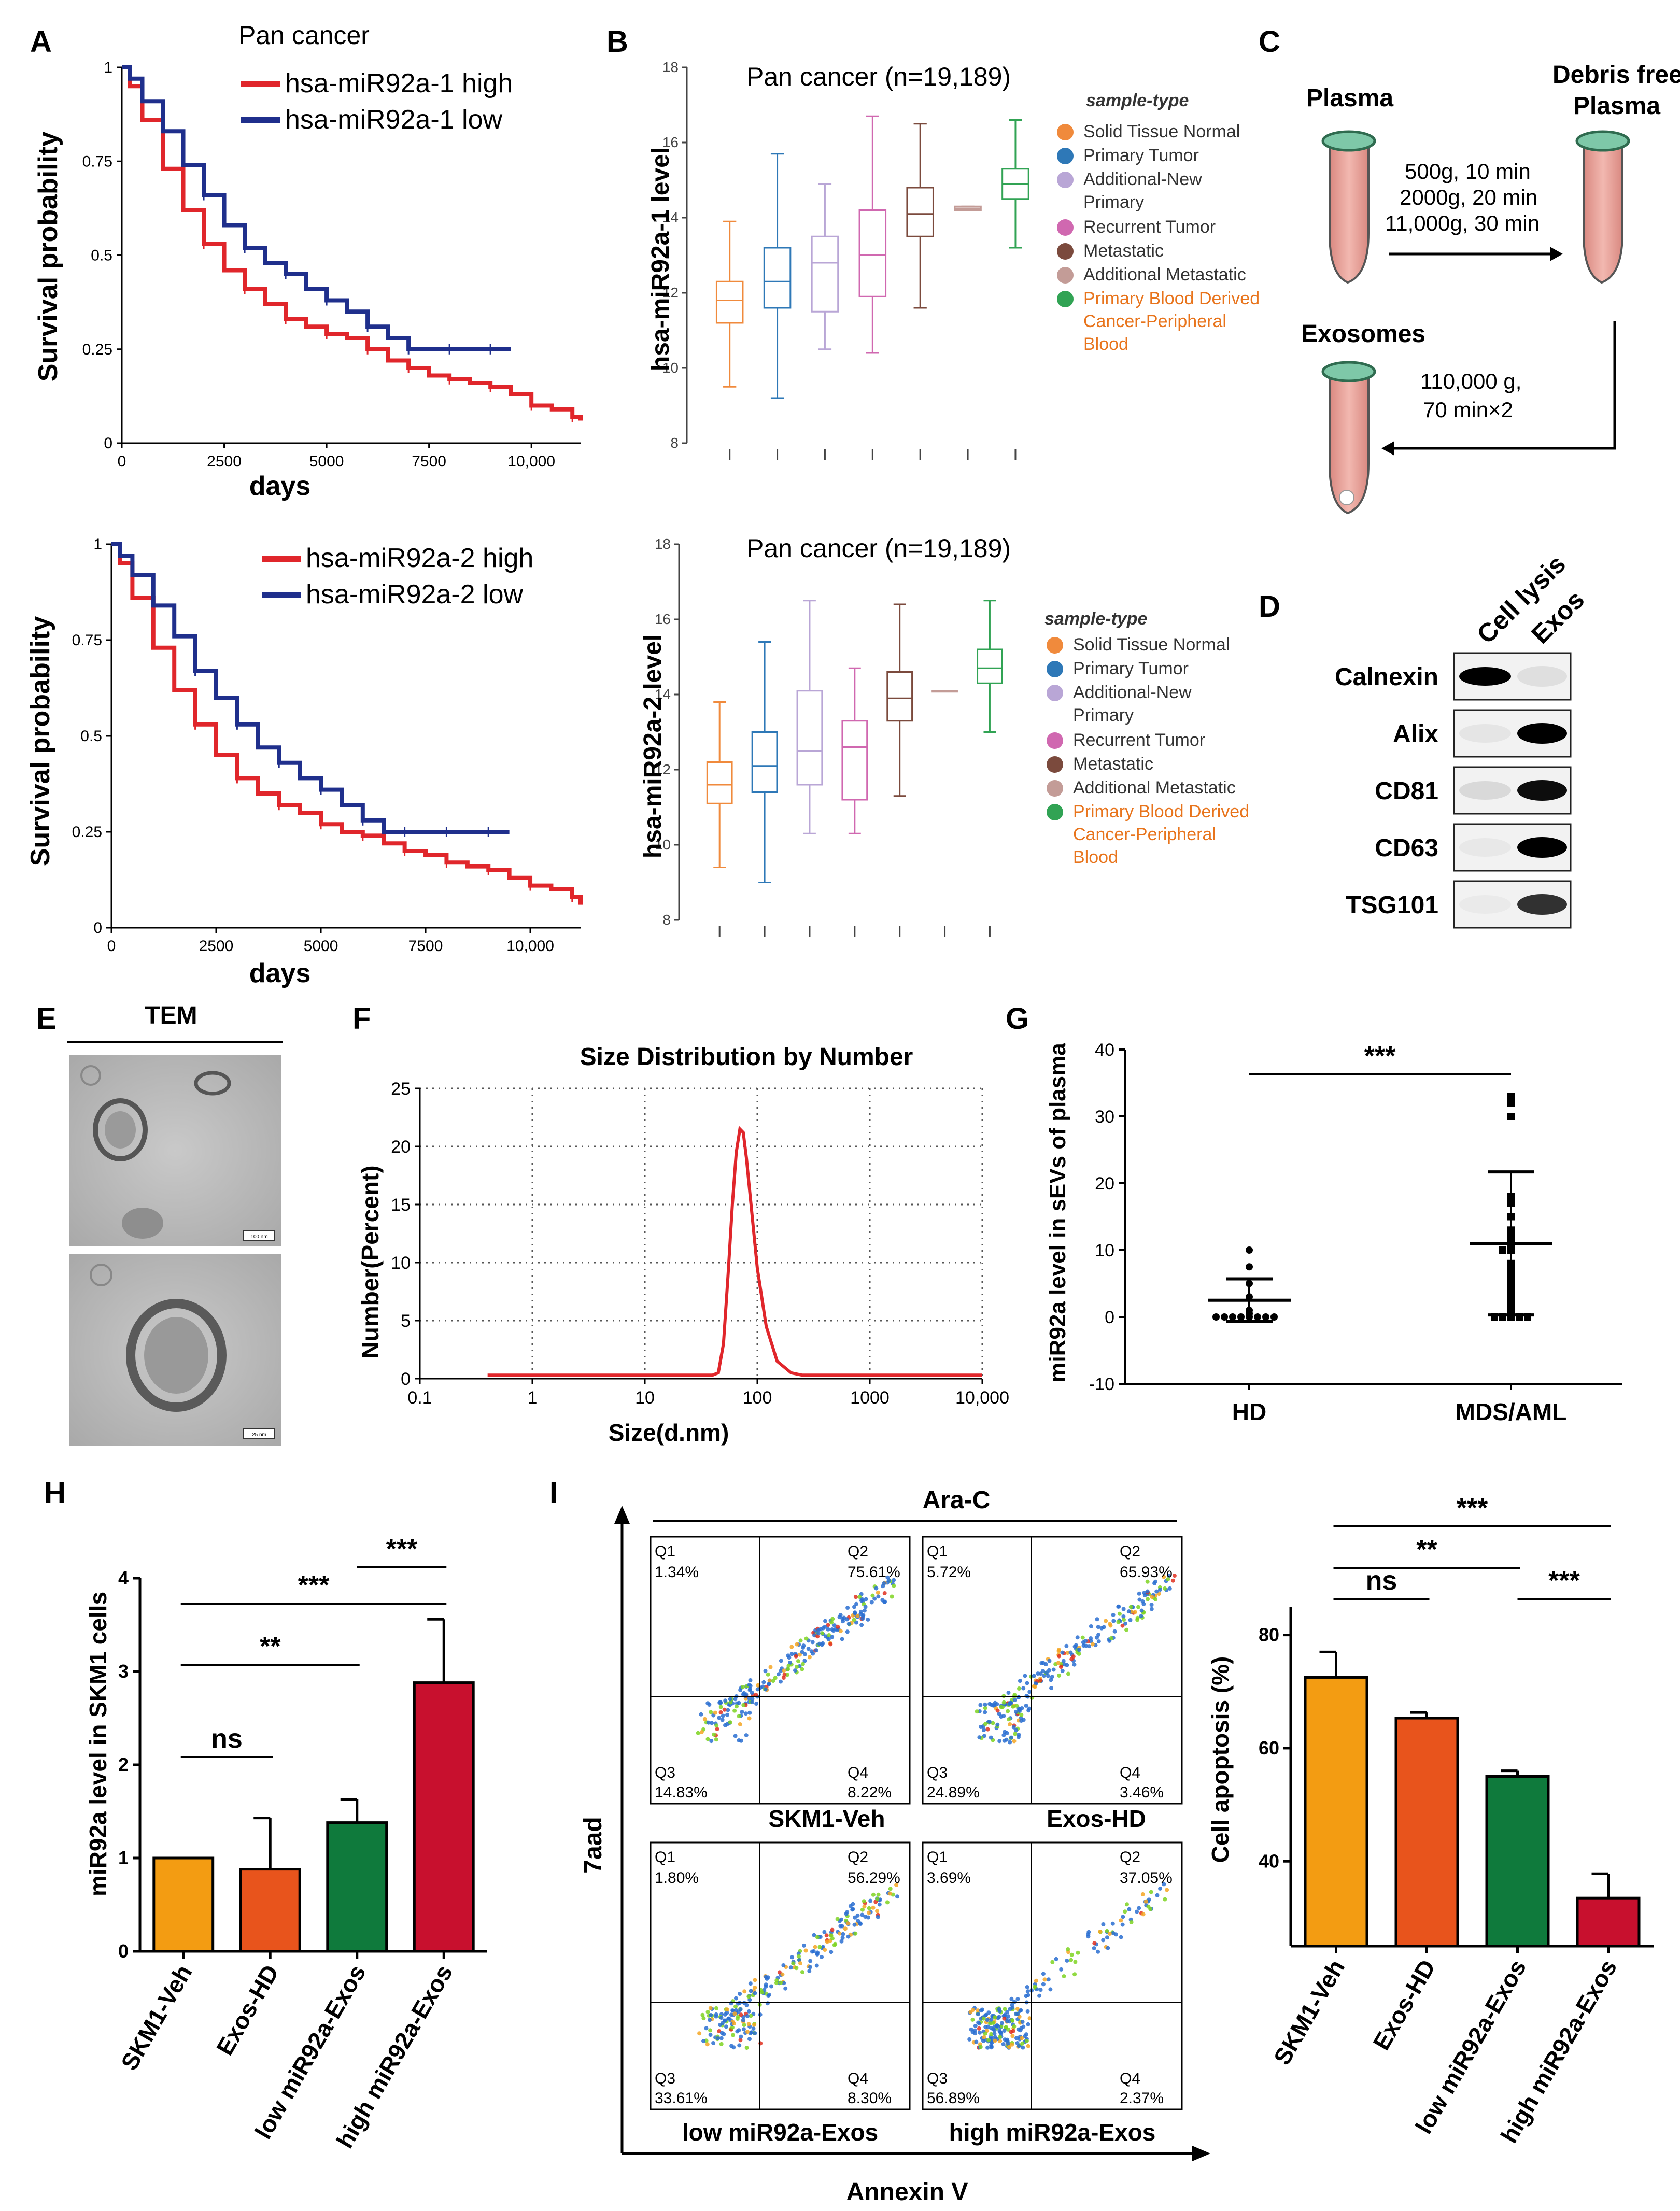 The height and width of the screenshot is (2211, 1680). What do you see at coordinates (1113, 764) in the screenshot?
I see `legend-label: Metastatic` at bounding box center [1113, 764].